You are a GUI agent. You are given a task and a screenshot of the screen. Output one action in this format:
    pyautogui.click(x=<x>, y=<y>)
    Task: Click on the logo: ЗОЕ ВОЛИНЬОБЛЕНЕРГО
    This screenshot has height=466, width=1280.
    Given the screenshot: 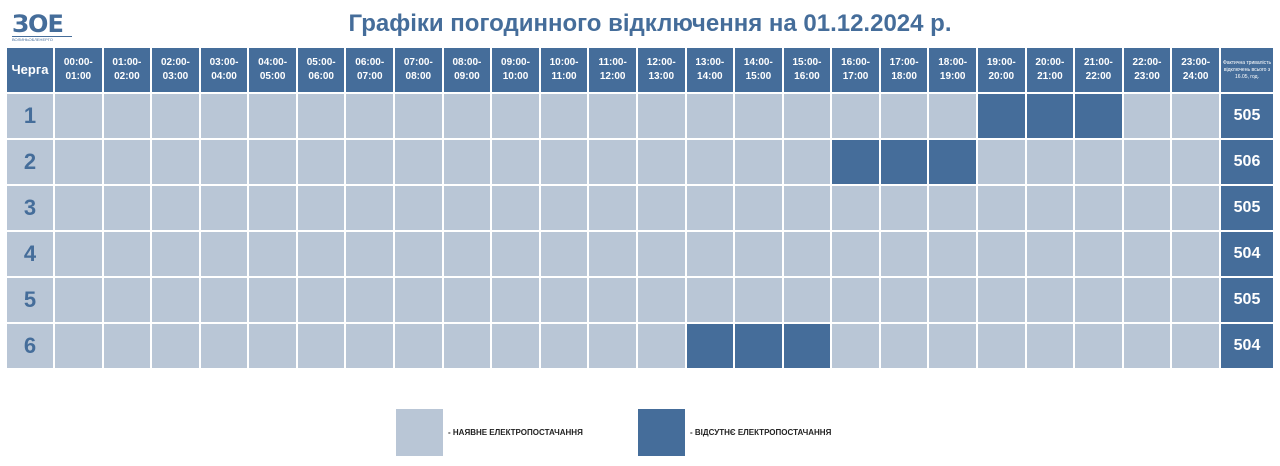 What is the action you would take?
    pyautogui.click(x=42, y=27)
    